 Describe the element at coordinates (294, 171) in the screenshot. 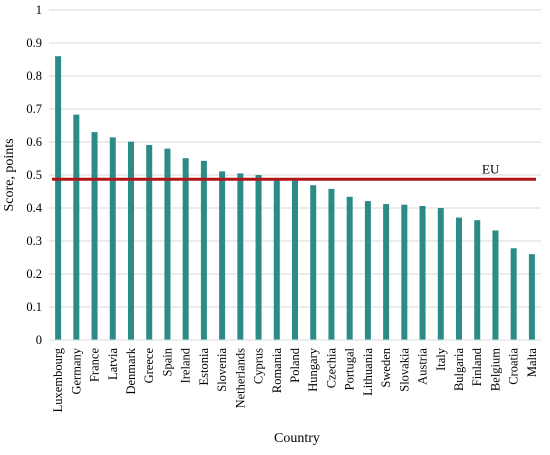

I see `reference-line-group: EU` at that location.